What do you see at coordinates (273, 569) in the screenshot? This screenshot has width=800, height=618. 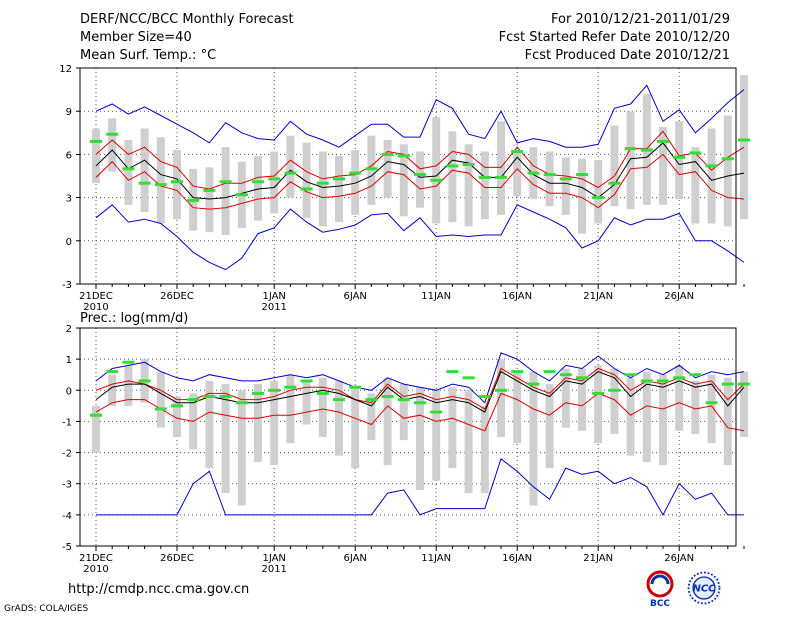 I see `p2-xtick-year: 2011` at bounding box center [273, 569].